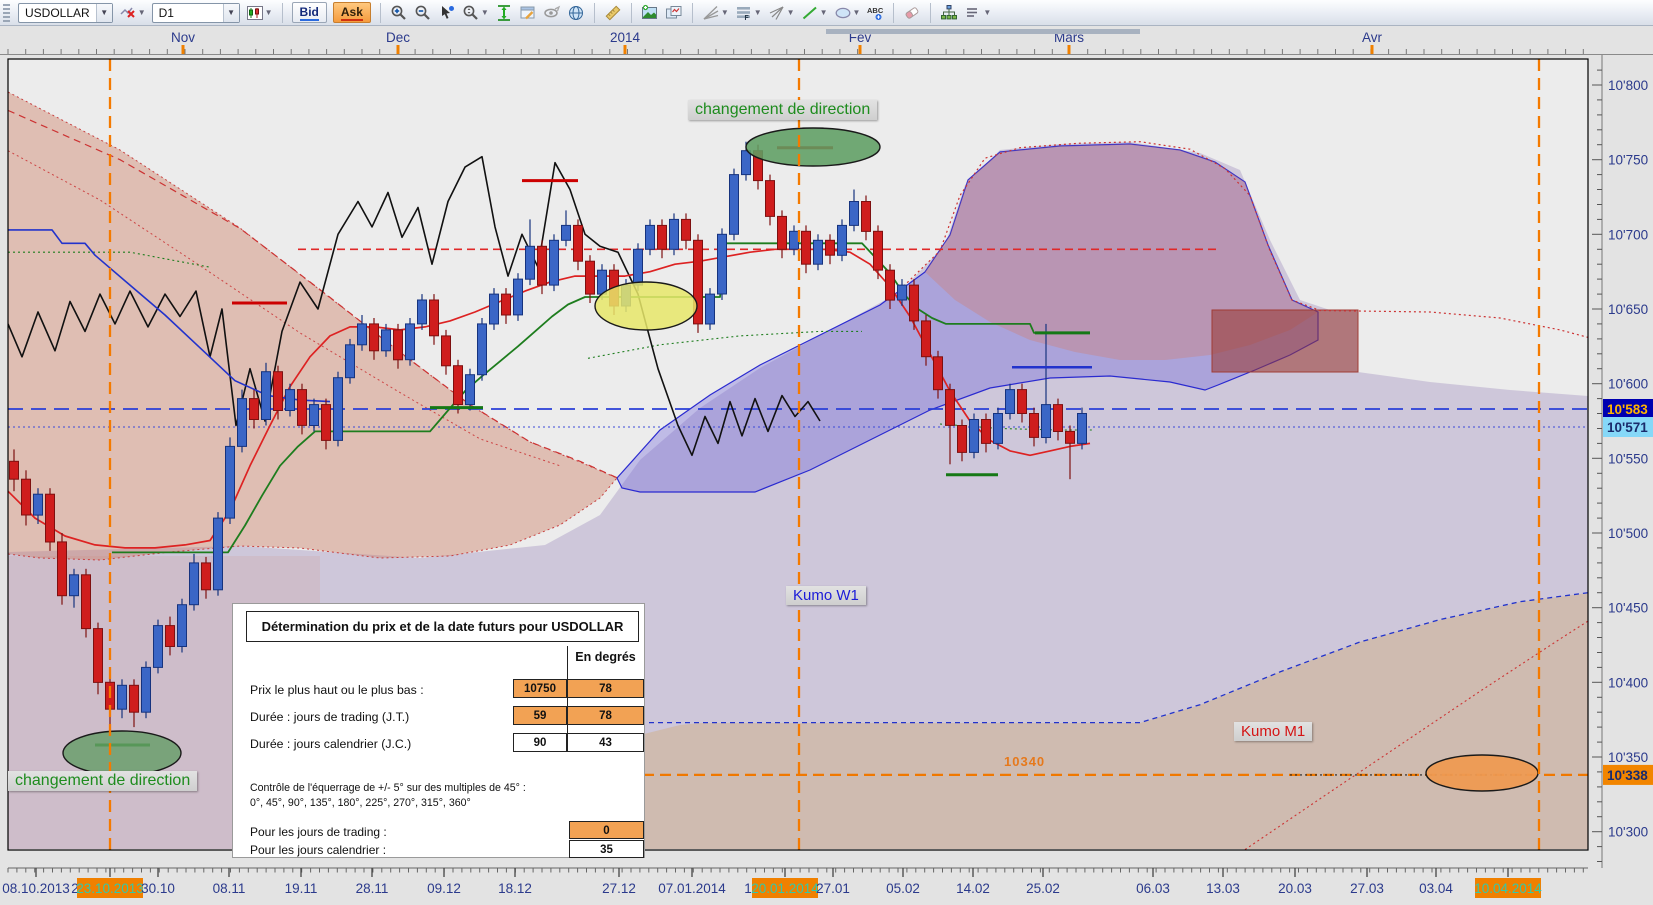 This screenshot has height=905, width=1653. Describe the element at coordinates (977, 13) in the screenshot. I see `menu-list-icon: ▼` at that location.